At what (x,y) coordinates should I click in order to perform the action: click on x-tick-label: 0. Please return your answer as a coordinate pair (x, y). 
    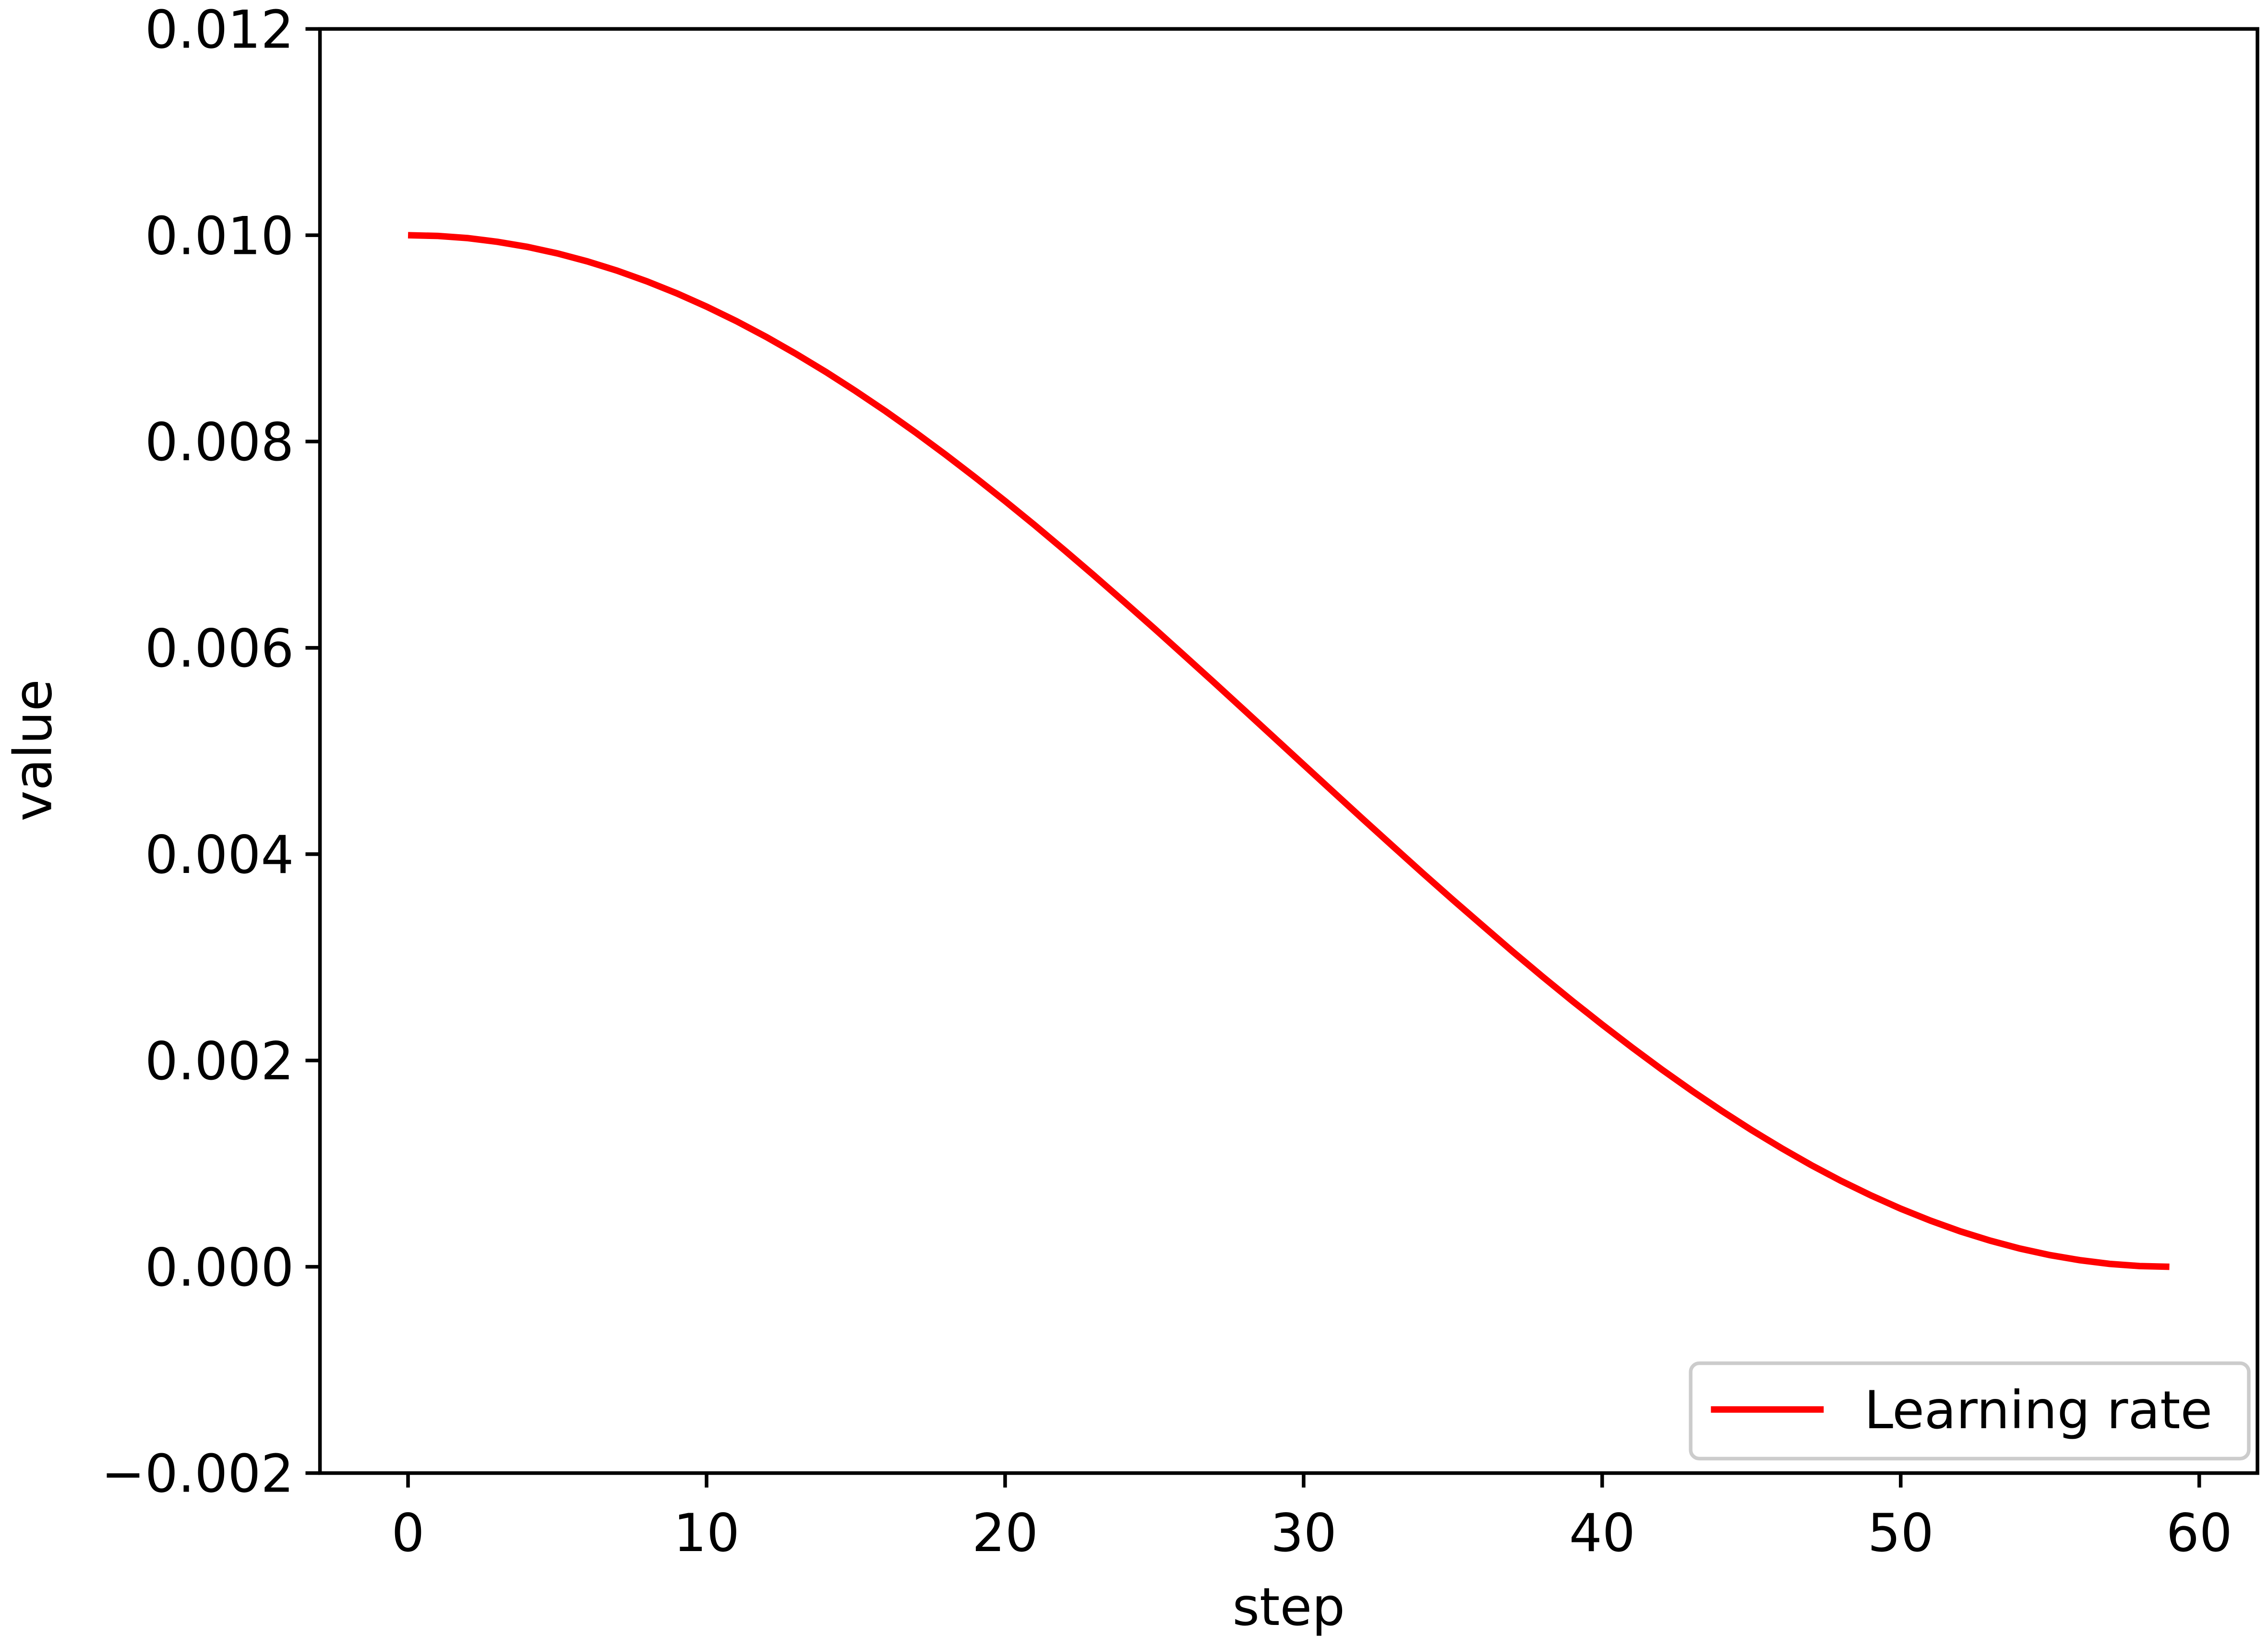
    Looking at the image, I should click on (408, 1533).